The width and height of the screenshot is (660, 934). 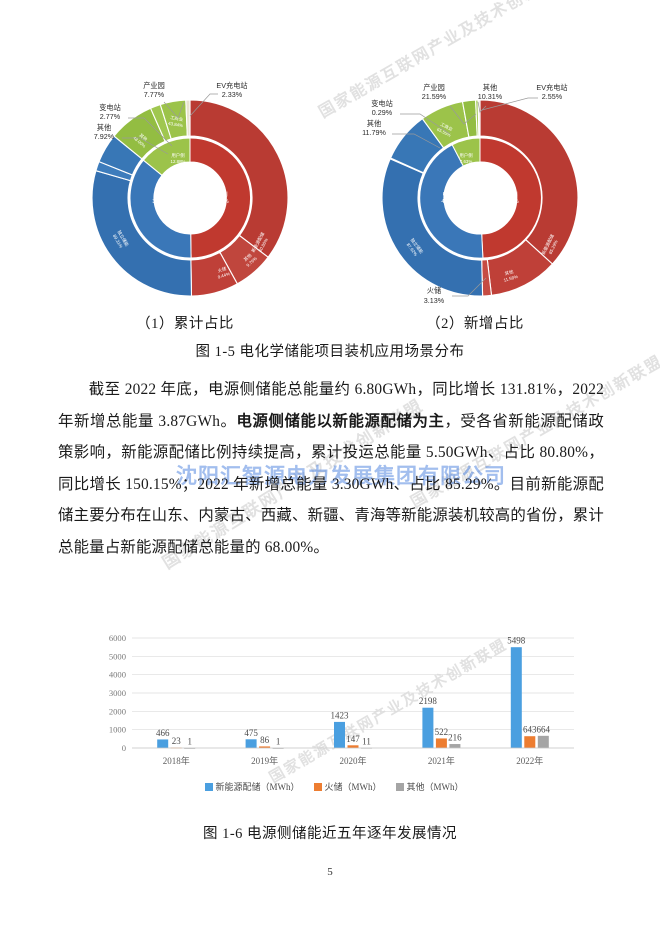 What do you see at coordinates (239, 178) in the screenshot?
I see `outer-slice-new-energy-storage` at bounding box center [239, 178].